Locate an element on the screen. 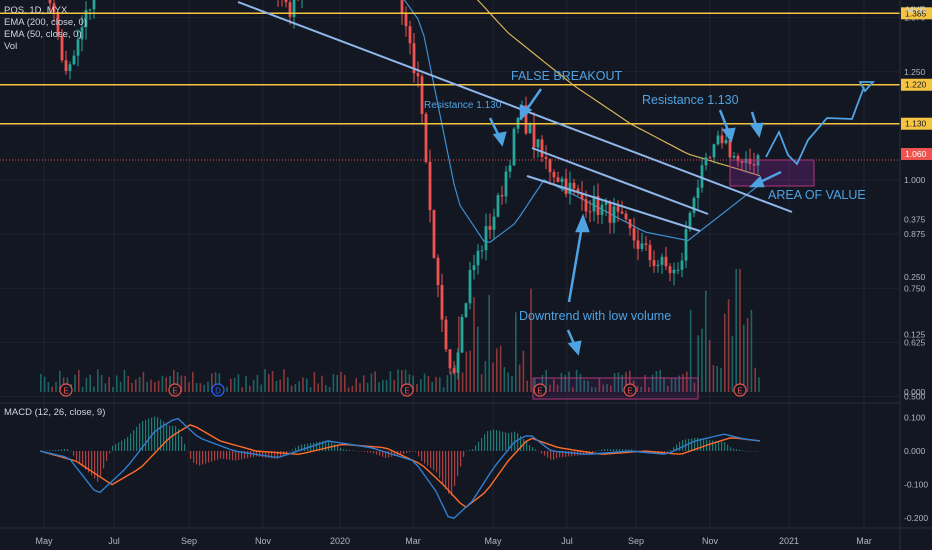  area-of-value-arrow-head is located at coordinates (756, 181).